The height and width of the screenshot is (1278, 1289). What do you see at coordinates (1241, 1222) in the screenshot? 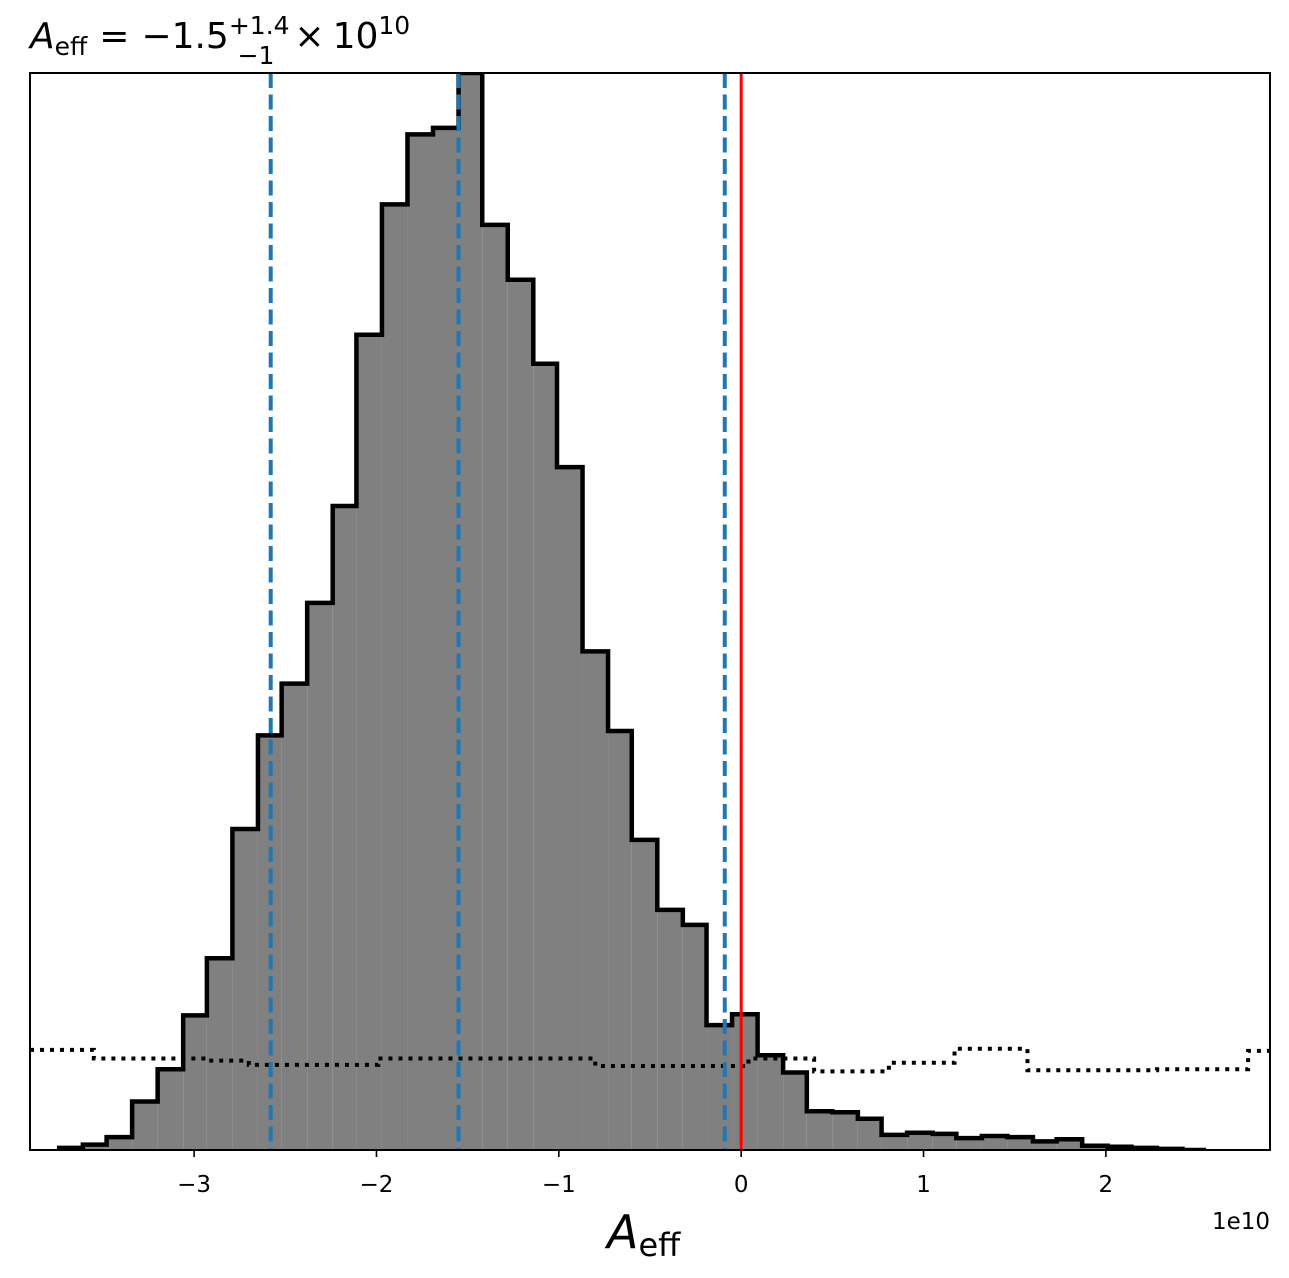
I see `x-offset-text: 1e10` at bounding box center [1241, 1222].